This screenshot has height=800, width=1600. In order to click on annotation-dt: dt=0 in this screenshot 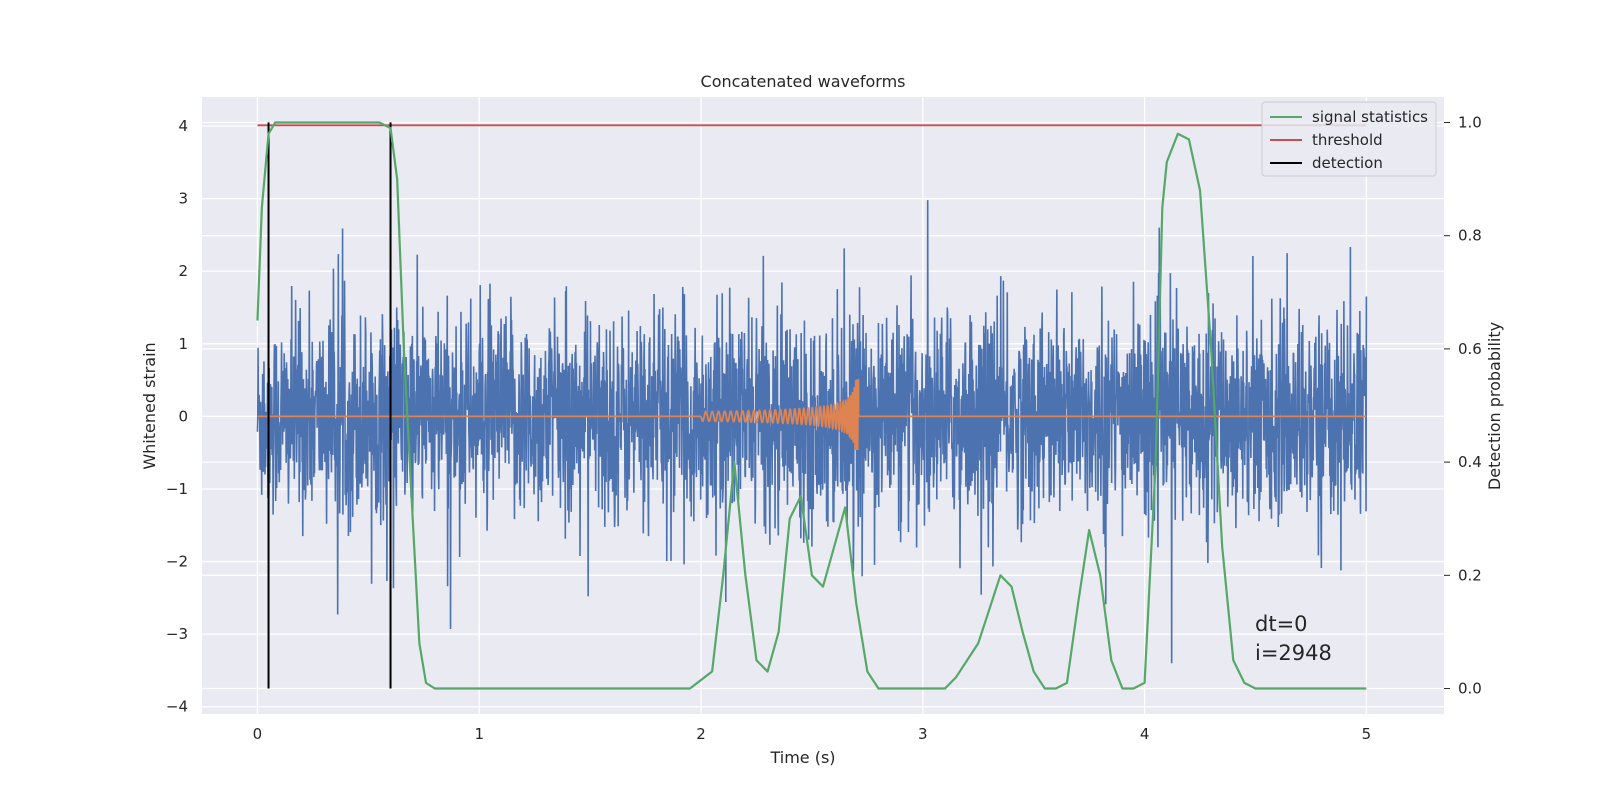, I will do `click(1281, 624)`.